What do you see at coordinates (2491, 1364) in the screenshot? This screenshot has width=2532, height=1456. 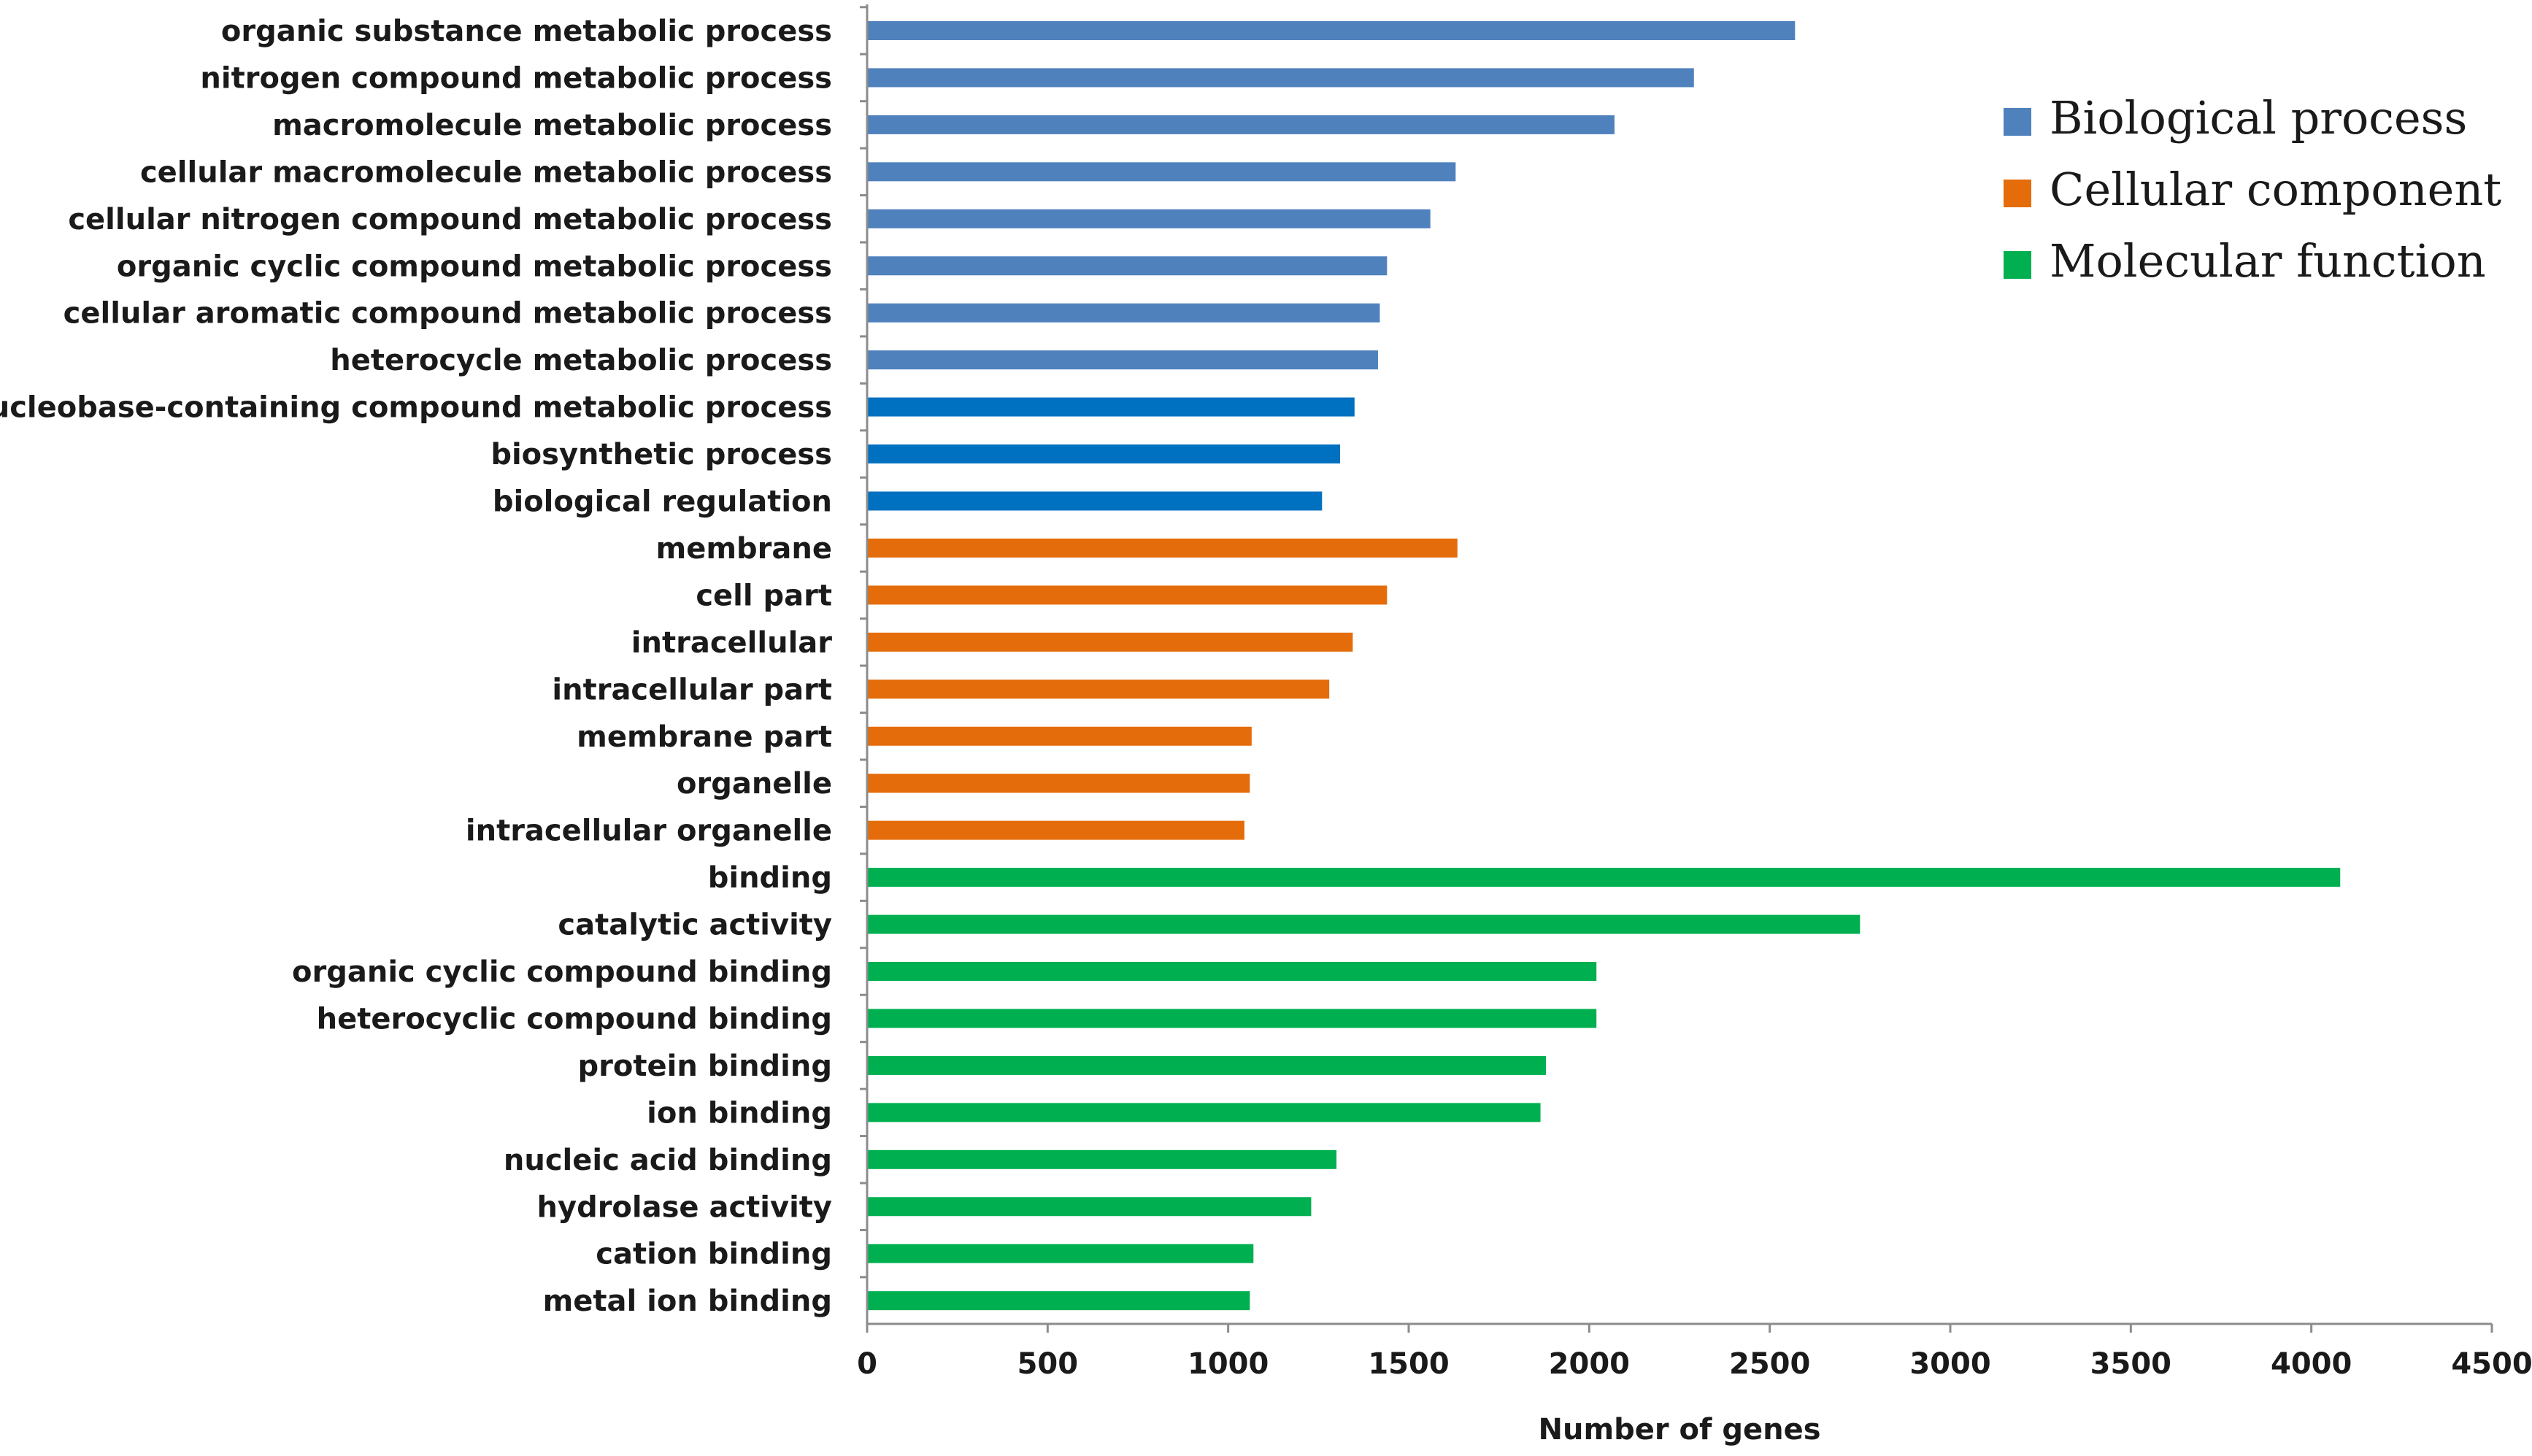 I see `x-tick-label-9: 4500` at bounding box center [2491, 1364].